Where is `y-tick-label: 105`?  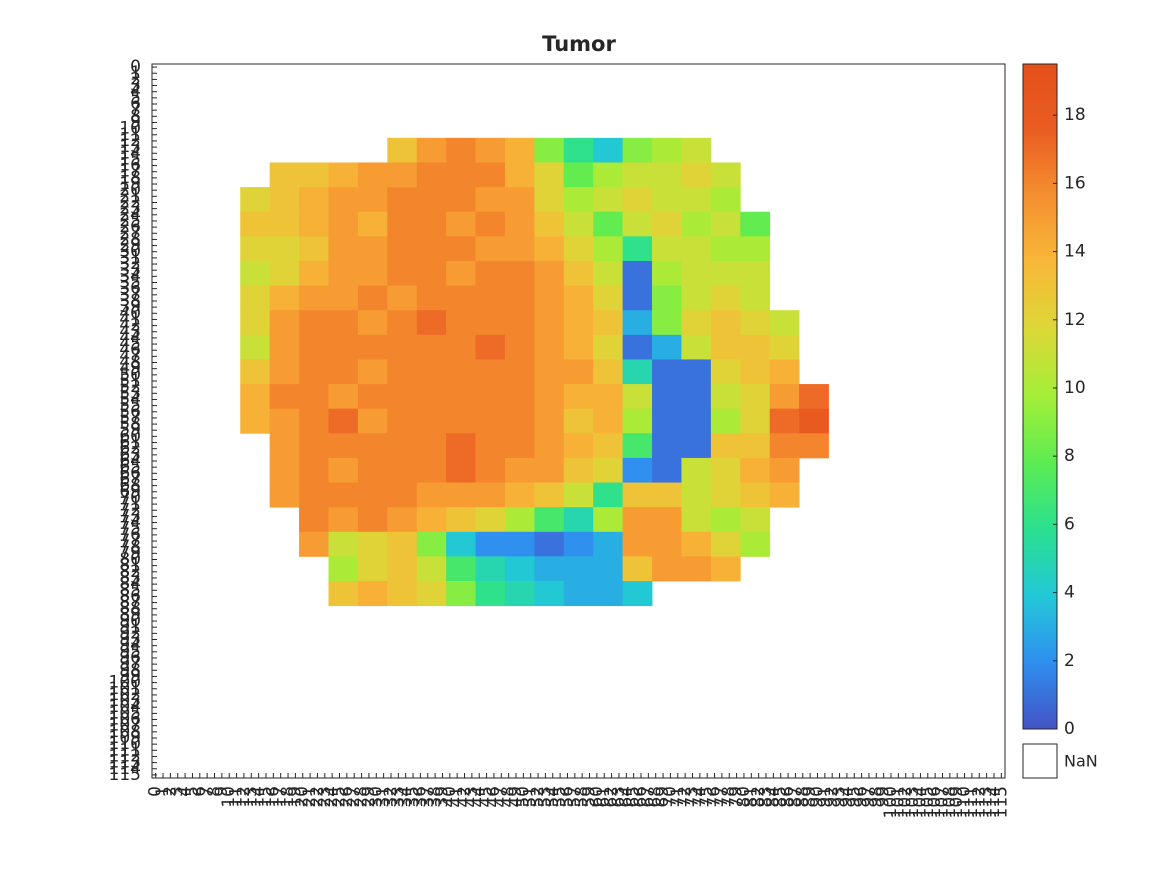 y-tick-label: 105 is located at coordinates (125, 713).